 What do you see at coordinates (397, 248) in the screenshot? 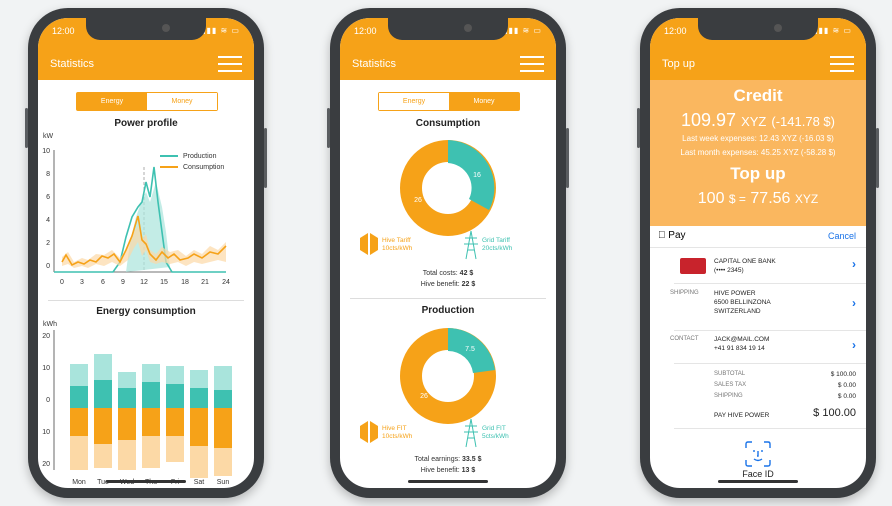
I see `hive-tariff-rate: 10cts/kWh` at bounding box center [397, 248].